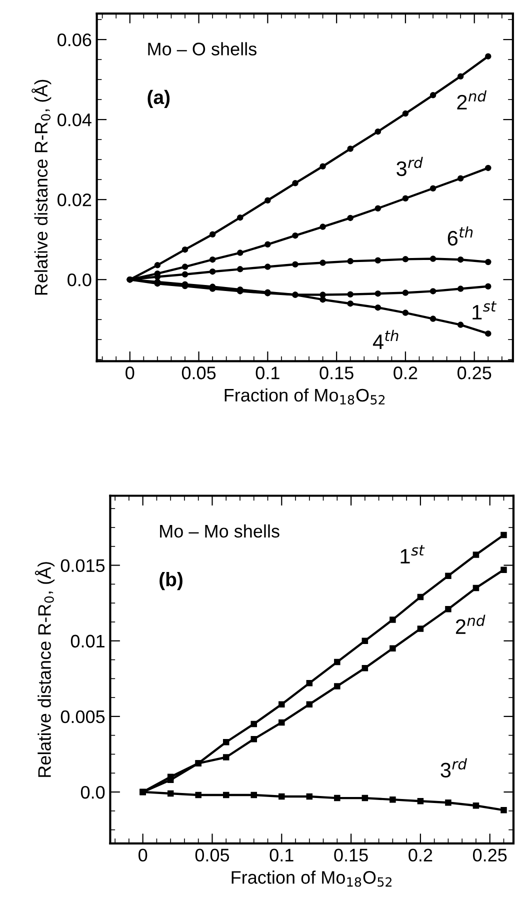  Describe the element at coordinates (484, 310) in the screenshot. I see `legend-label: 1$^{st}$` at that location.